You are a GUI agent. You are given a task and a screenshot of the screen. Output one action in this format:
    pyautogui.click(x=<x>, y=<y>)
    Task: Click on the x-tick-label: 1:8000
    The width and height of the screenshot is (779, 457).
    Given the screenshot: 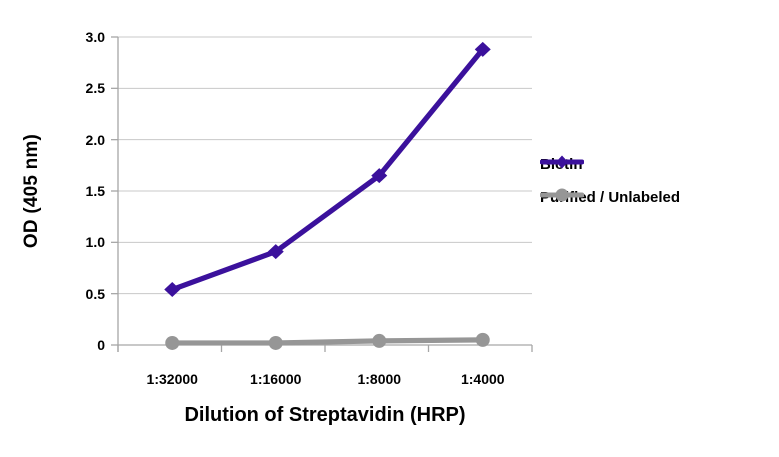 What is the action you would take?
    pyautogui.click(x=379, y=379)
    